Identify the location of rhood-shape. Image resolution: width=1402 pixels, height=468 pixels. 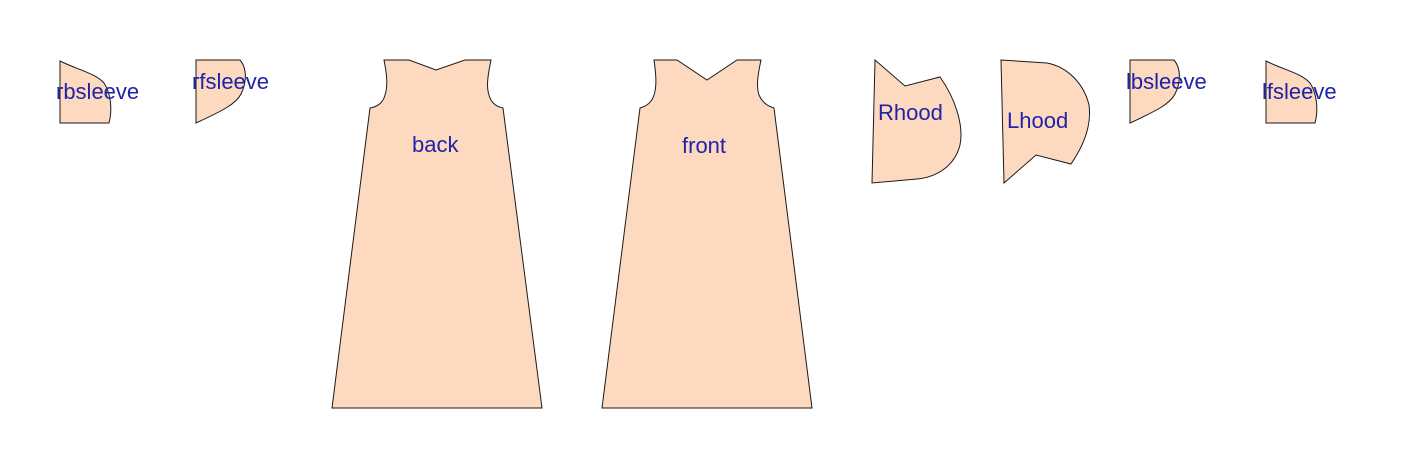
(916, 121).